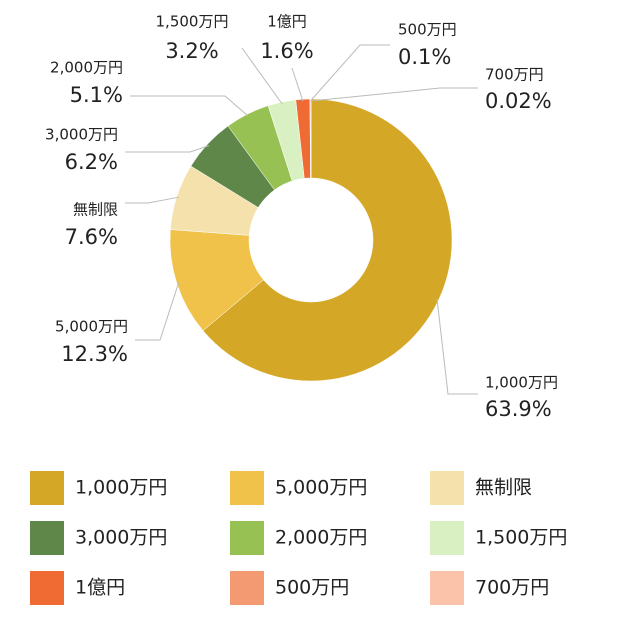 The width and height of the screenshot is (620, 624). I want to click on value-label: 0.02%, so click(518, 101).